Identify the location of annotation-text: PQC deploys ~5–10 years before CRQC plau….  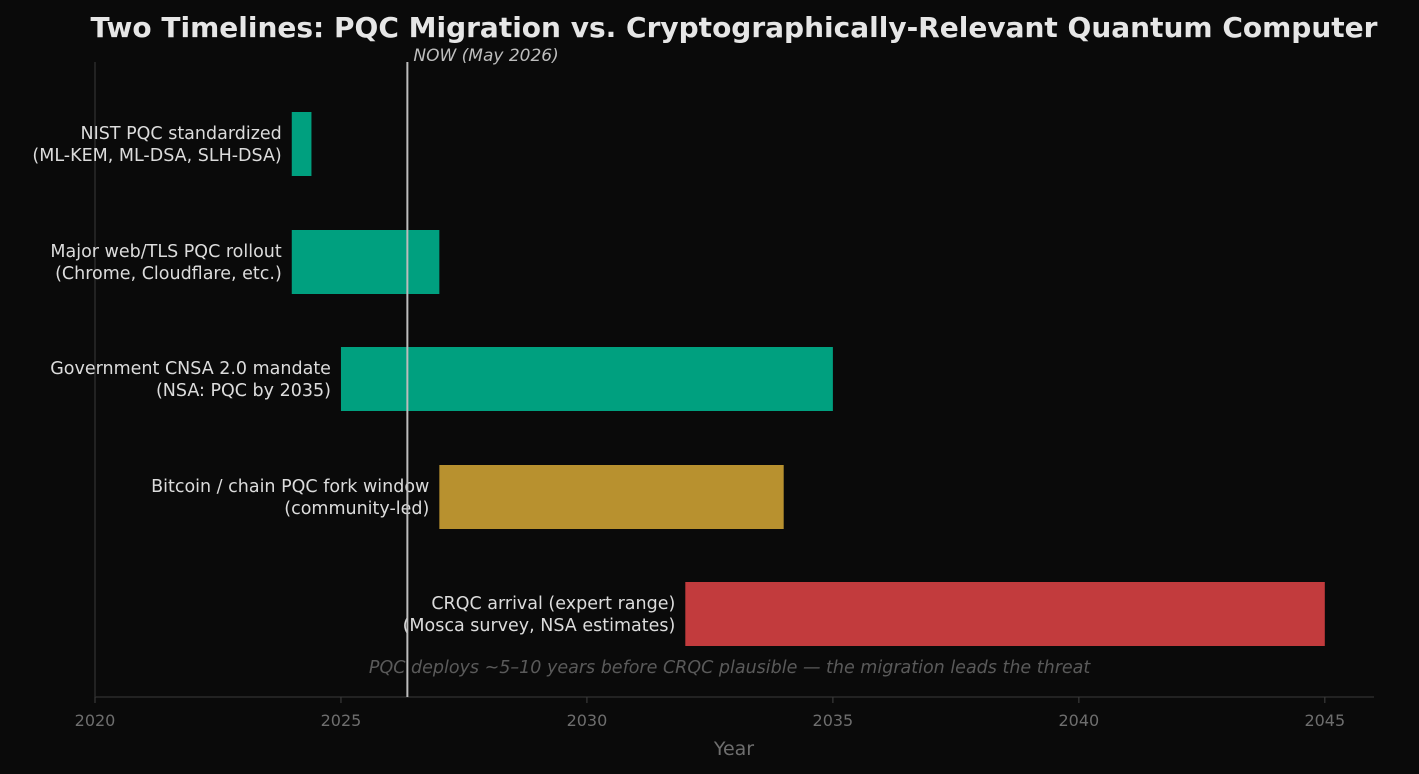
(730, 668).